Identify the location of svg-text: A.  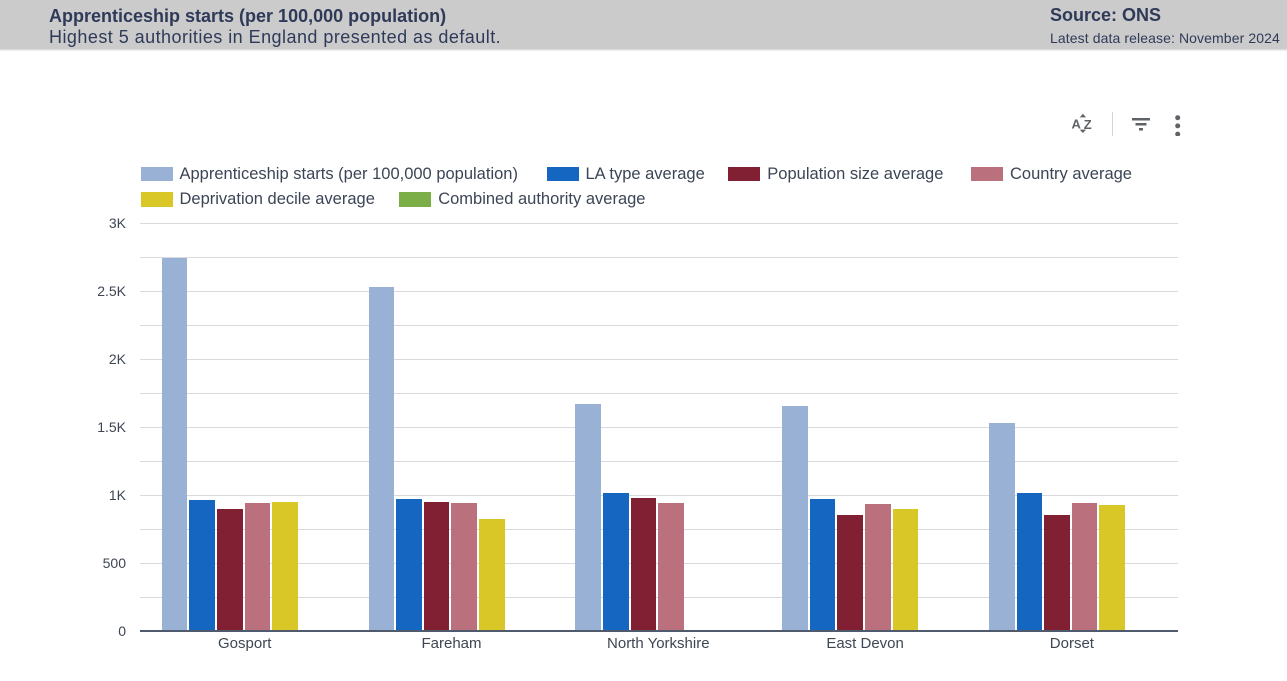
(1077, 124).